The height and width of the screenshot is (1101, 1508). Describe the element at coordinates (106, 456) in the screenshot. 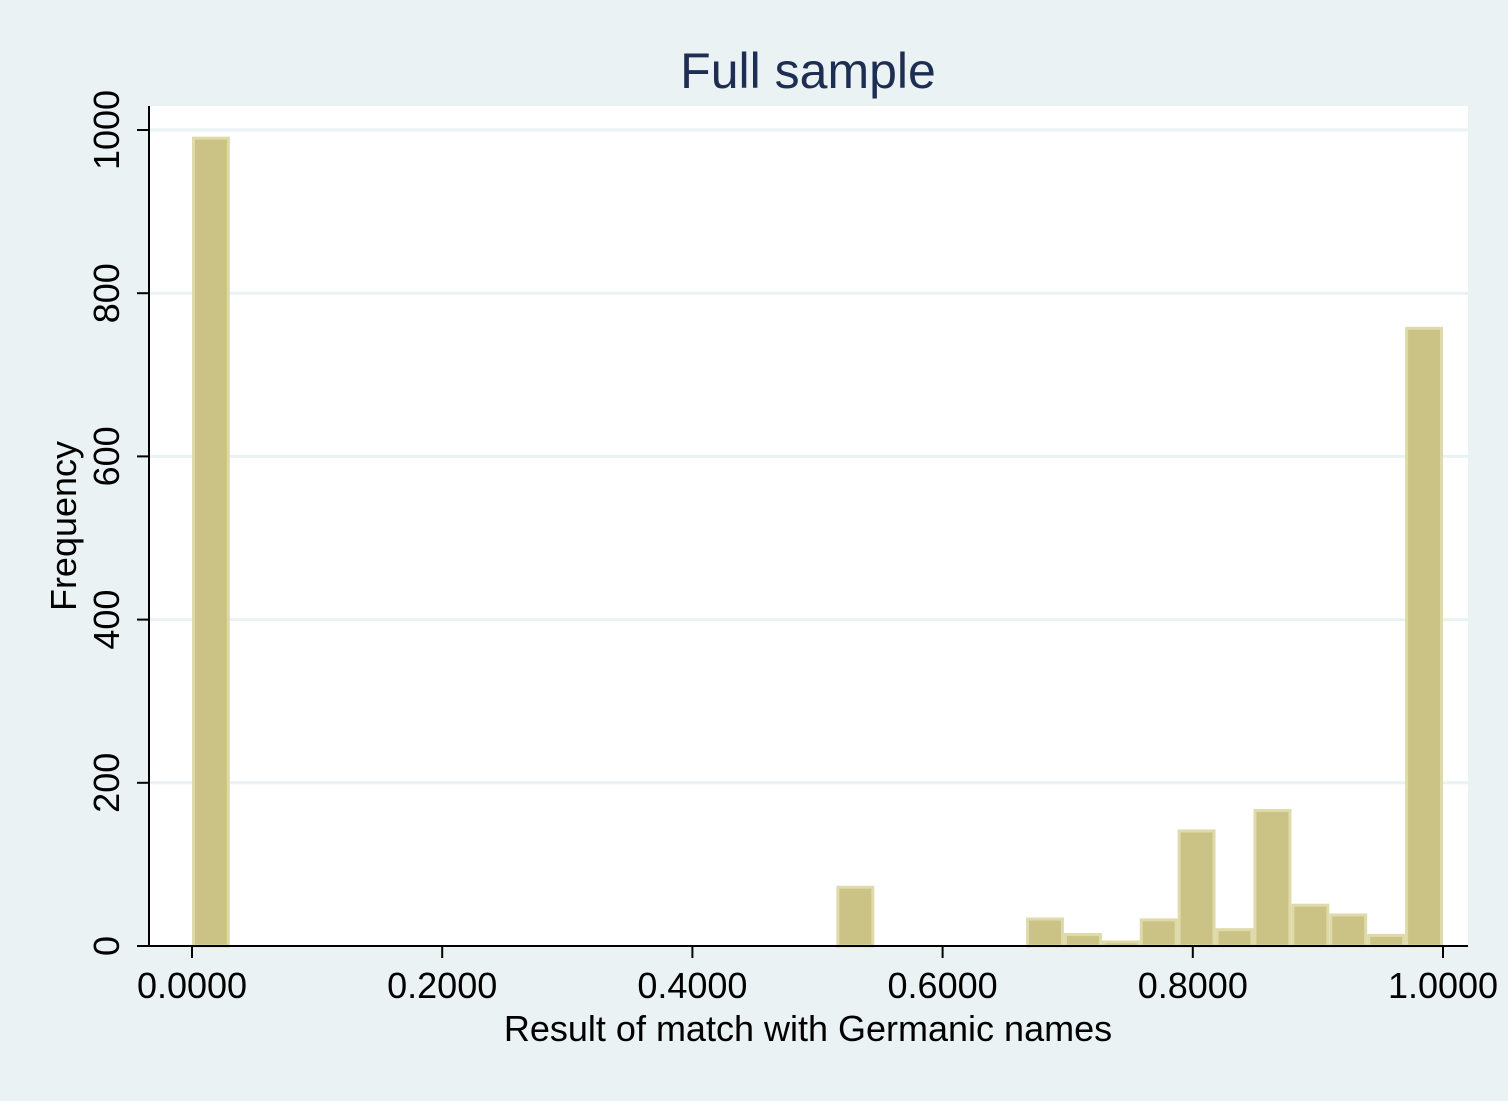

I see `y-tick-label-600: 600` at that location.